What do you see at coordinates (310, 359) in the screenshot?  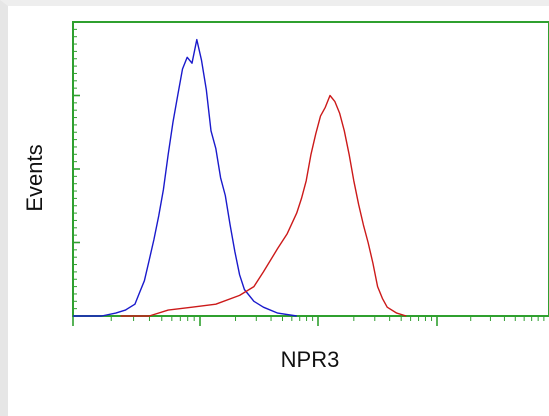 I see `x-axis-label: NPR3` at bounding box center [310, 359].